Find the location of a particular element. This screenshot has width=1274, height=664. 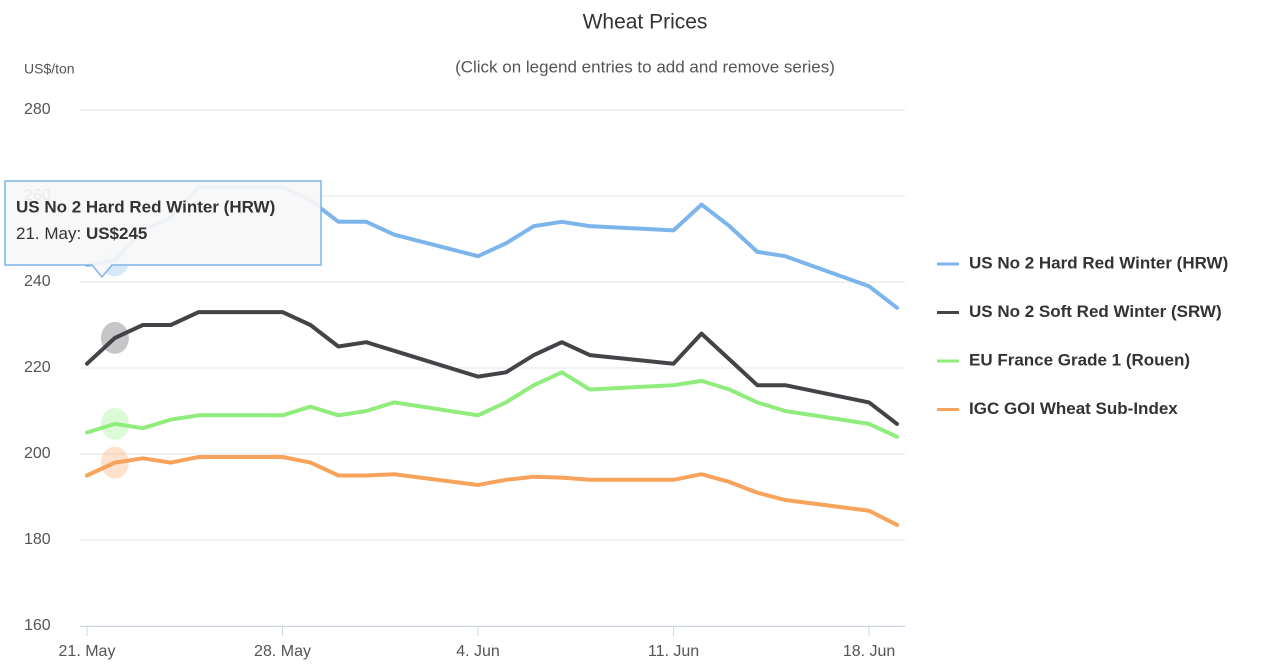

legend-label: US No 2 Soft Red Winter (SRW) is located at coordinates (1095, 311).